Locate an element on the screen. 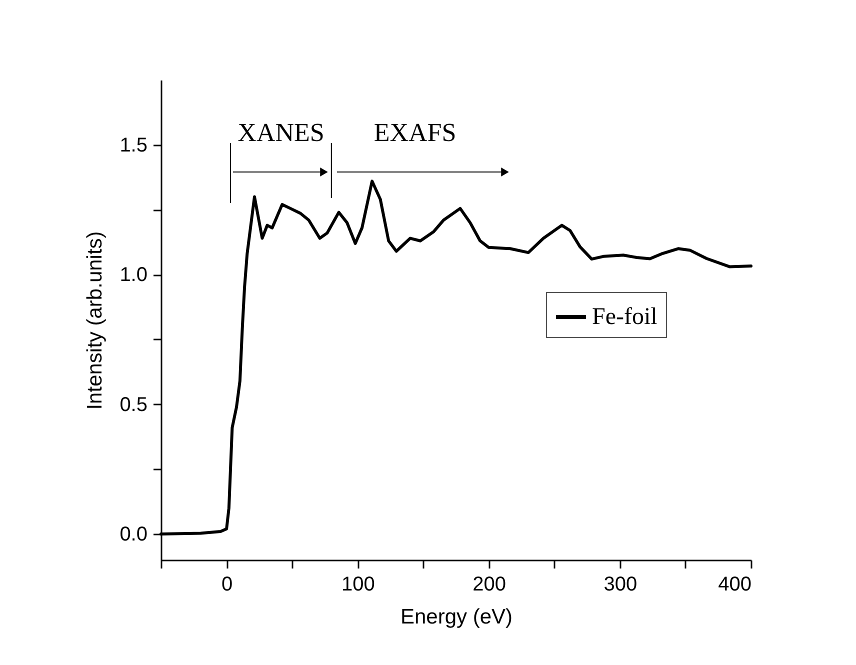 This screenshot has height=665, width=856. y-tick-label: 0.0 is located at coordinates (134, 535).